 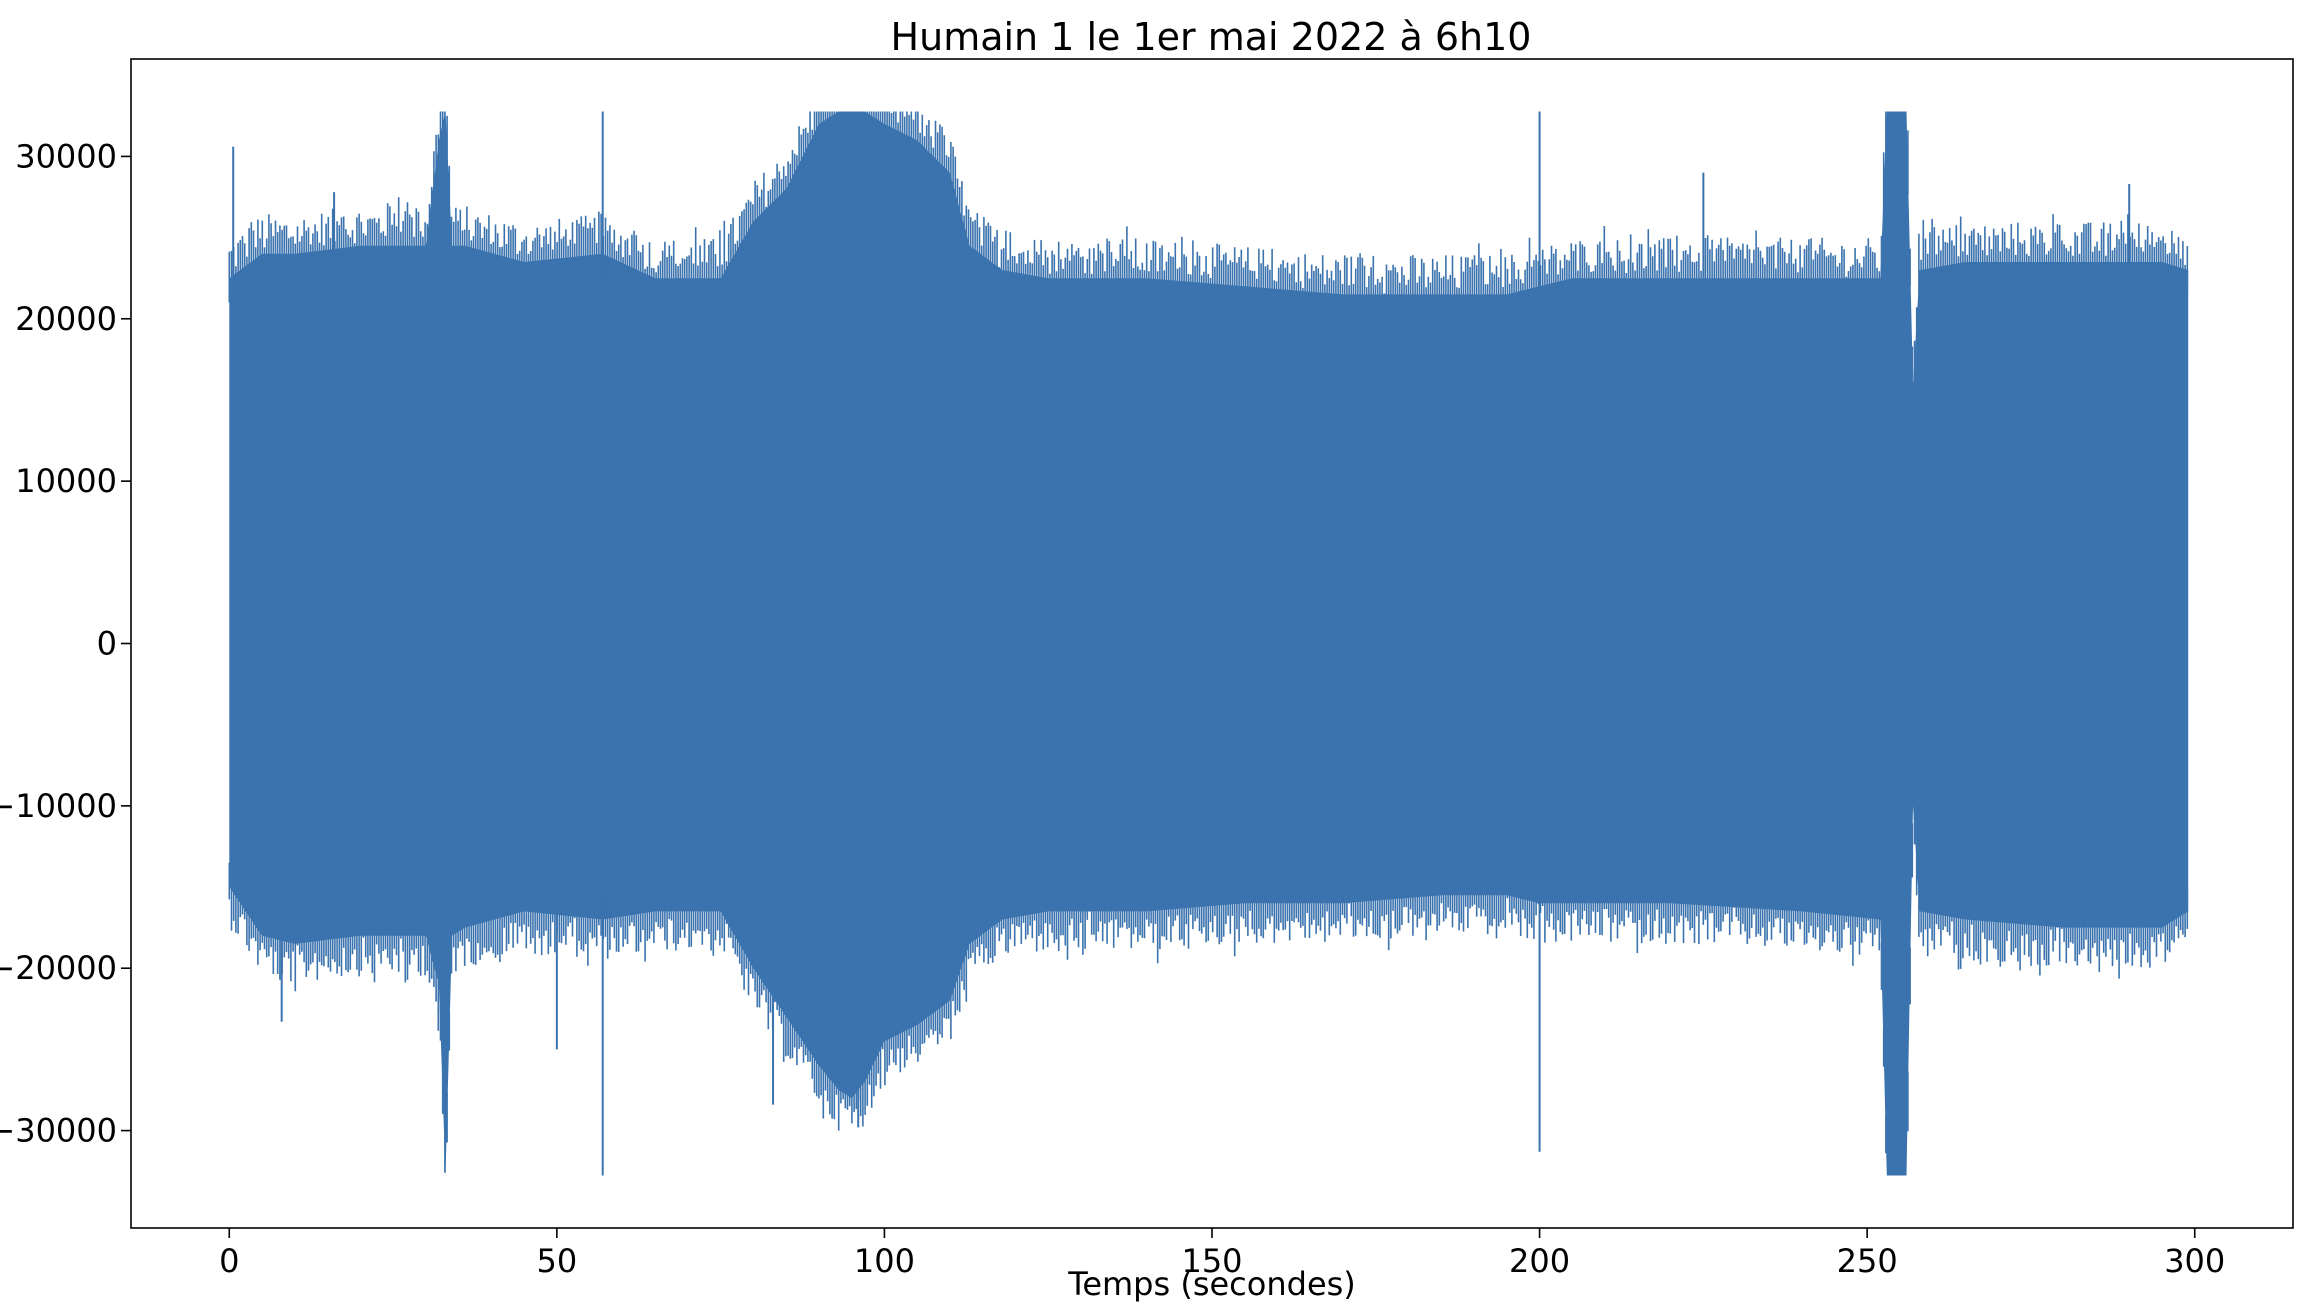 I want to click on x-tick-label-50: 50, so click(x=556, y=1261).